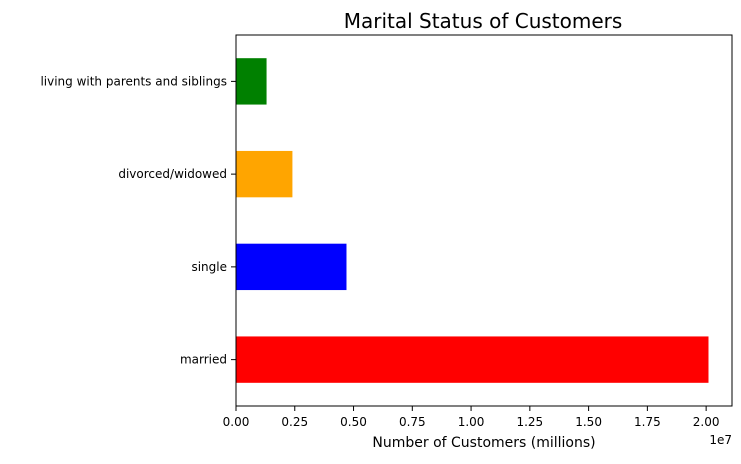 The height and width of the screenshot is (464, 741). Describe the element at coordinates (209, 267) in the screenshot. I see `y-category-label: single` at that location.